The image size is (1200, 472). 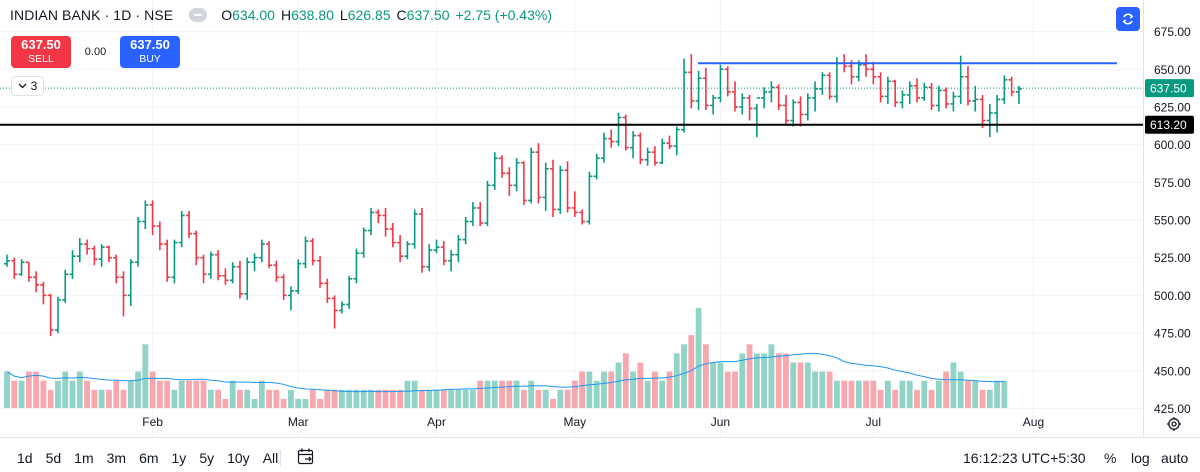 What do you see at coordinates (1110, 458) in the screenshot?
I see `percent-scale-toggle: %` at bounding box center [1110, 458].